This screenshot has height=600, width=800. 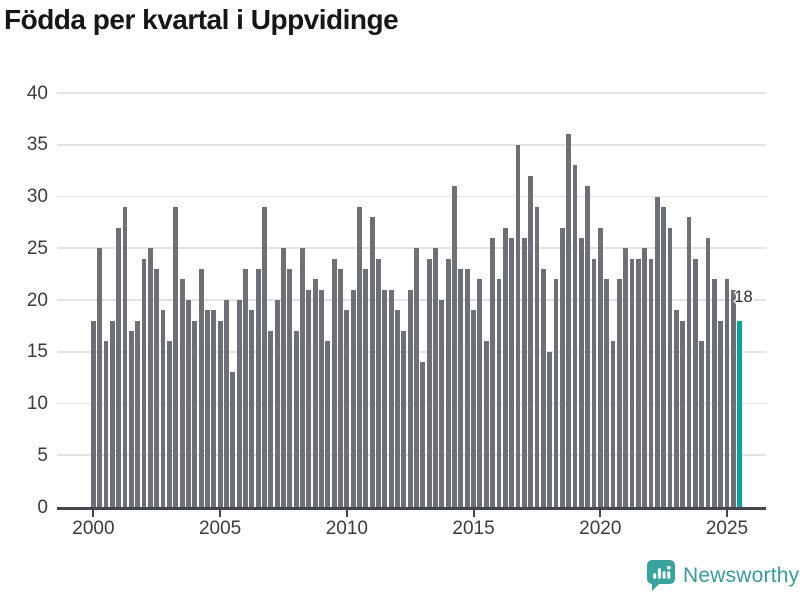 I want to click on bar-2005-Q1, so click(x=220, y=413).